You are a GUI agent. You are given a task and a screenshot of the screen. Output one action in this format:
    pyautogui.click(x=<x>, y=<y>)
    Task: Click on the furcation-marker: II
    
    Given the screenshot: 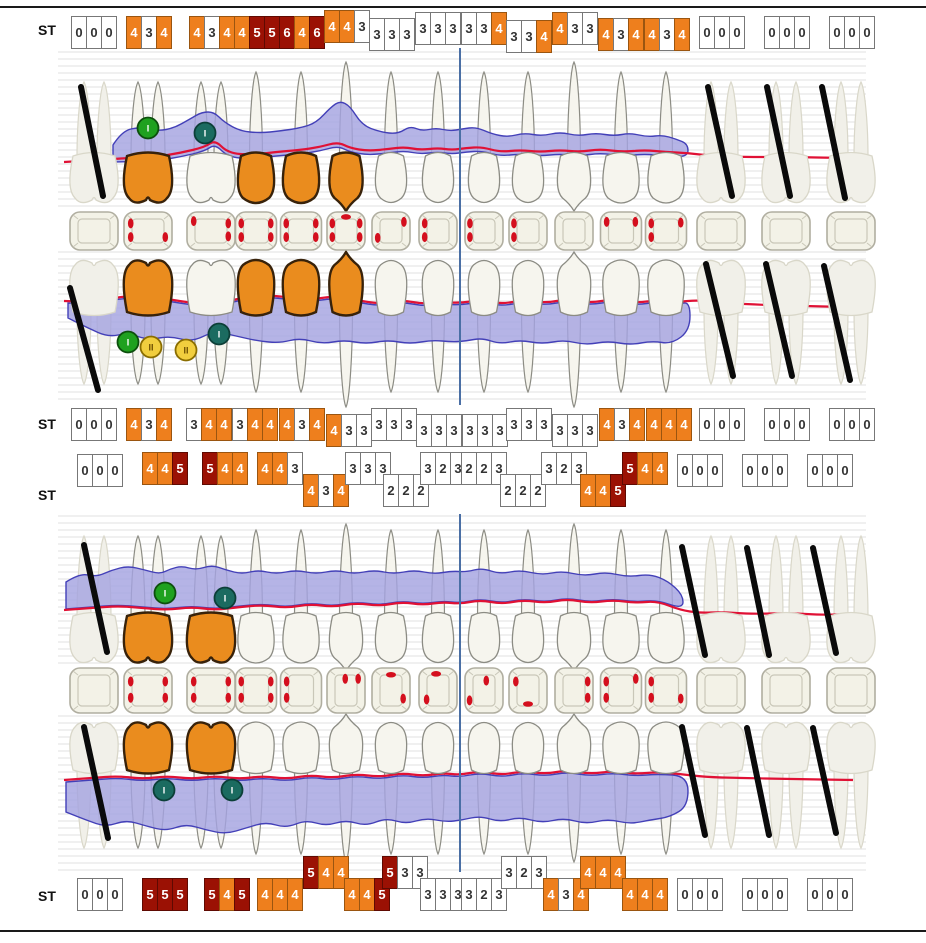 What is the action you would take?
    pyautogui.click(x=151, y=347)
    